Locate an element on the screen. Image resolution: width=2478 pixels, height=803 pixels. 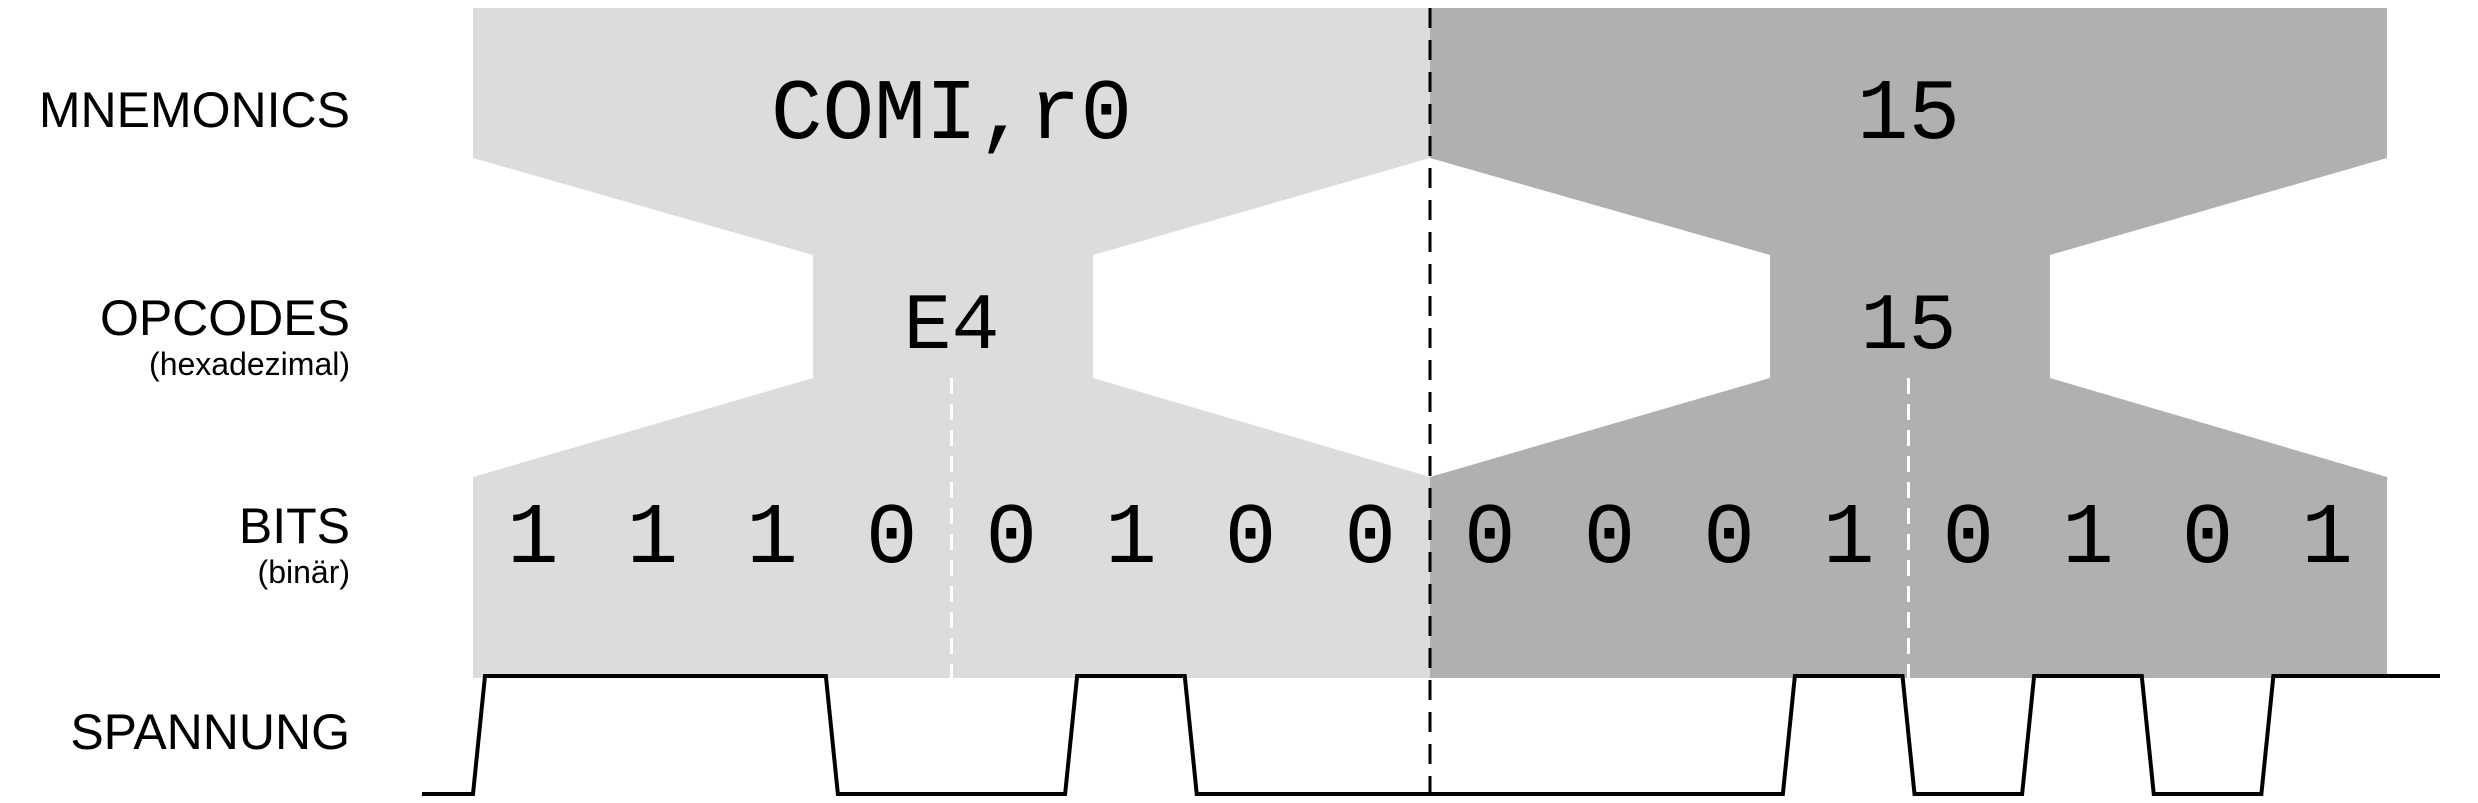
mnemonics-label: MNEMONICS is located at coordinates (194, 110).